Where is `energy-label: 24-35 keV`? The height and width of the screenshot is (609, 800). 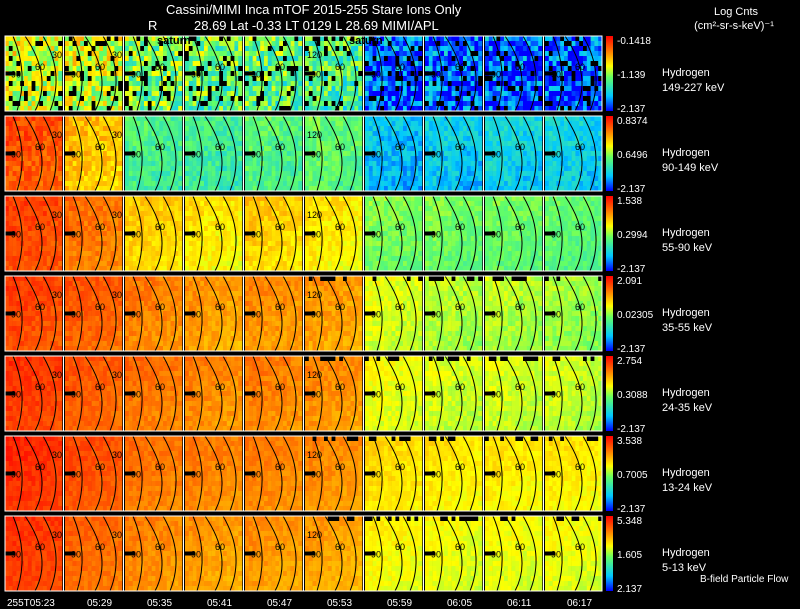 energy-label: 24-35 keV is located at coordinates (687, 408).